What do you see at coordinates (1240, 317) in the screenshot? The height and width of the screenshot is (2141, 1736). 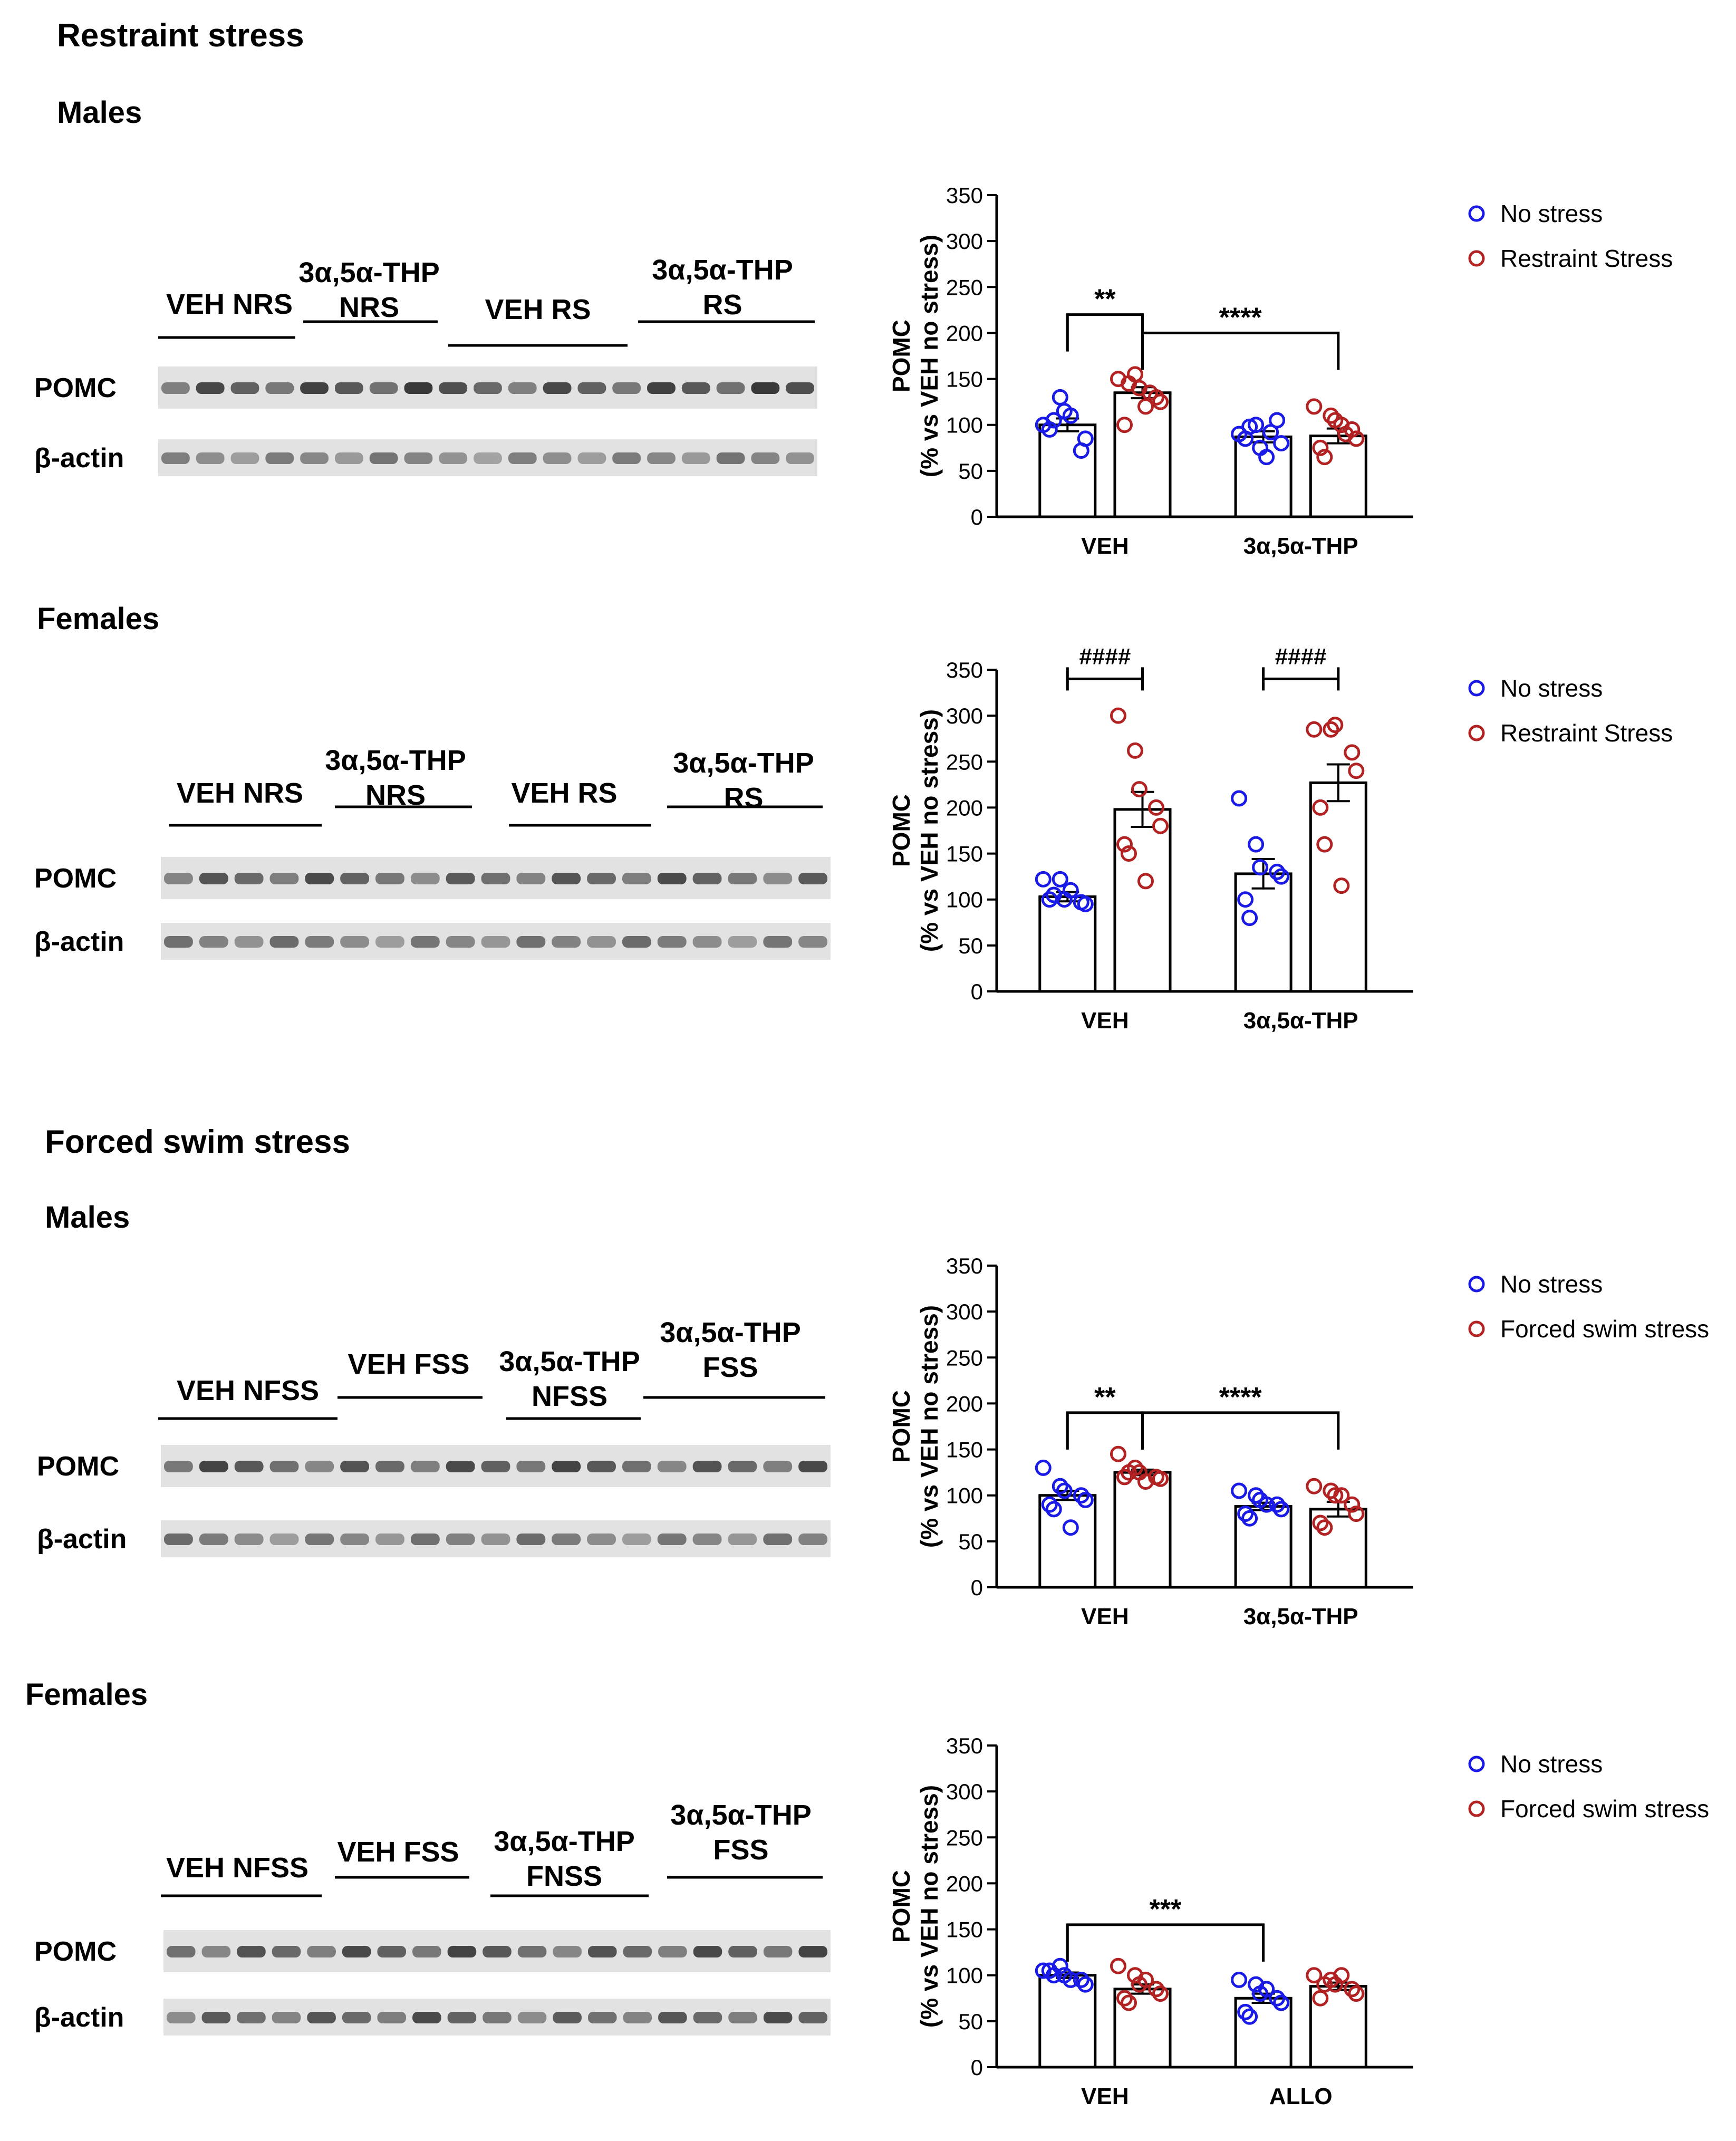 I see `significance-label: ****` at bounding box center [1240, 317].